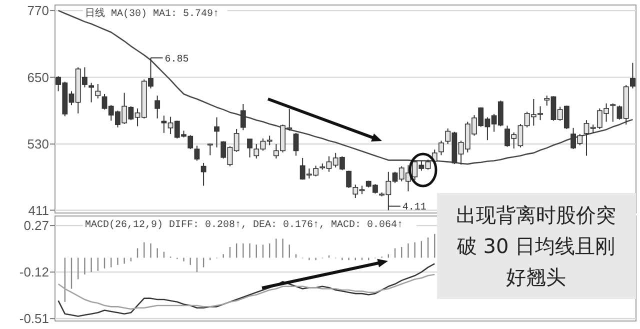 Image resolution: width=640 pixels, height=329 pixels. Describe the element at coordinates (414, 208) in the screenshot. I see `annotation: 4.11` at that location.